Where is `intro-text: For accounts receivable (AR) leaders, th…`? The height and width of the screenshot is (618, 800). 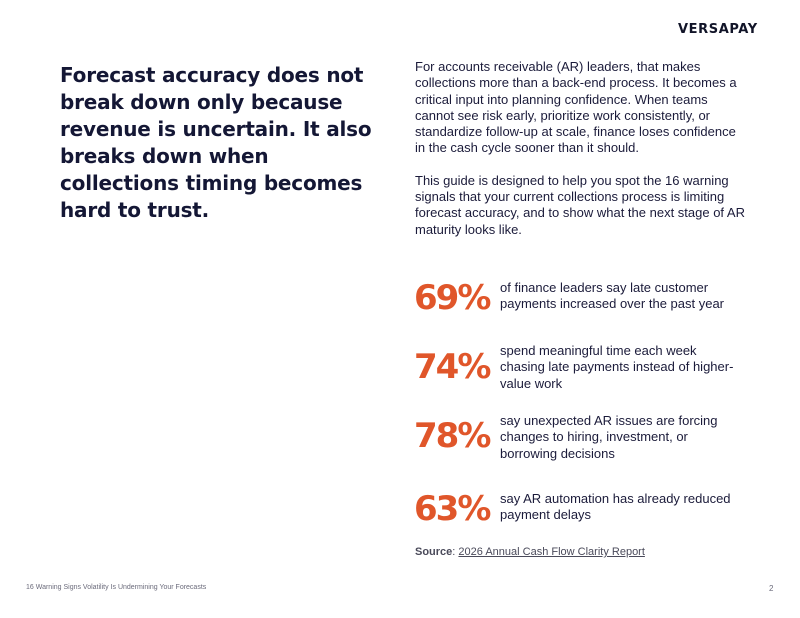
intro-text: For accounts receivable (AR) leaders, th… is located at coordinates (580, 156).